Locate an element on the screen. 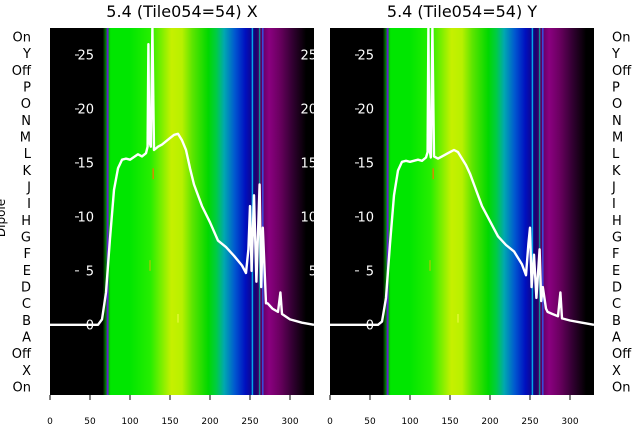 The image size is (640, 440). y-tick-label-clipped: 5 is located at coordinates (313, 271).